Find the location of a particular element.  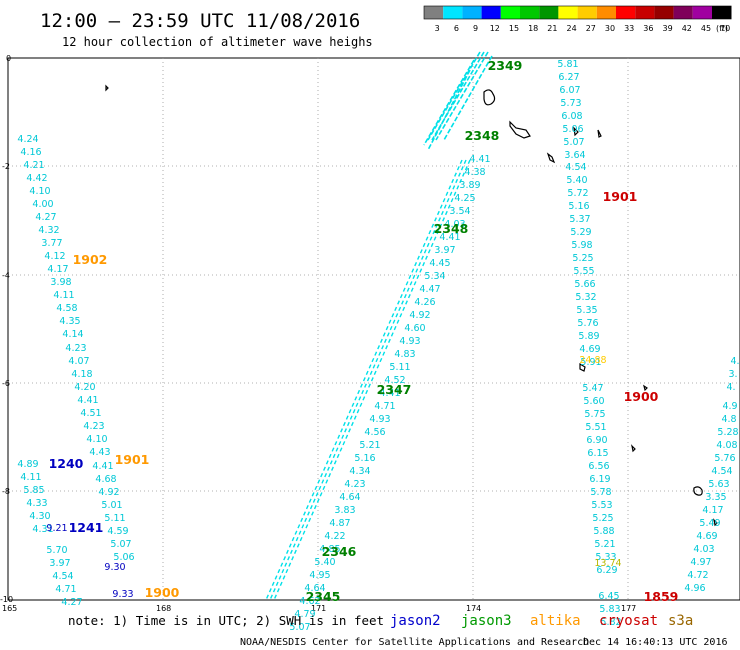

scale-label: 45 is located at coordinates (706, 28).